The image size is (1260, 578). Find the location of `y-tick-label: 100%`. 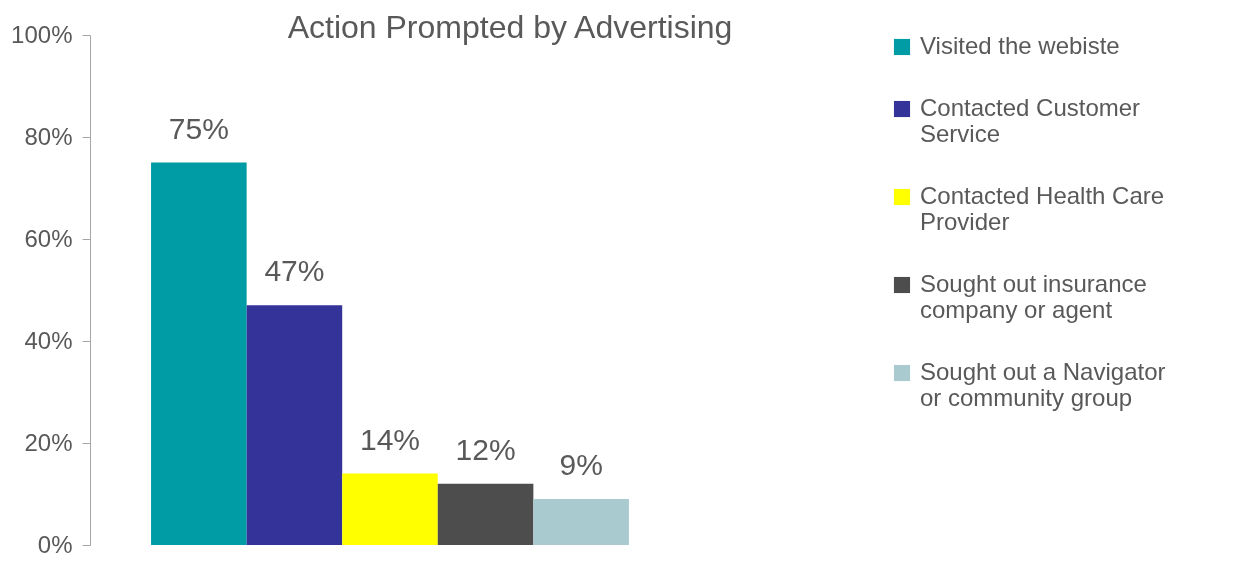

y-tick-label: 100% is located at coordinates (42, 34).